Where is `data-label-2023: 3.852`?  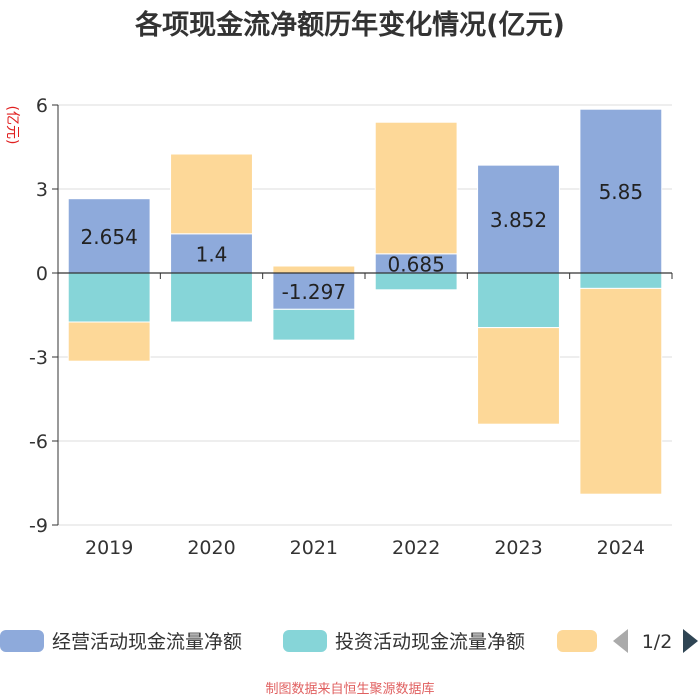
data-label-2023: 3.852 is located at coordinates (518, 220).